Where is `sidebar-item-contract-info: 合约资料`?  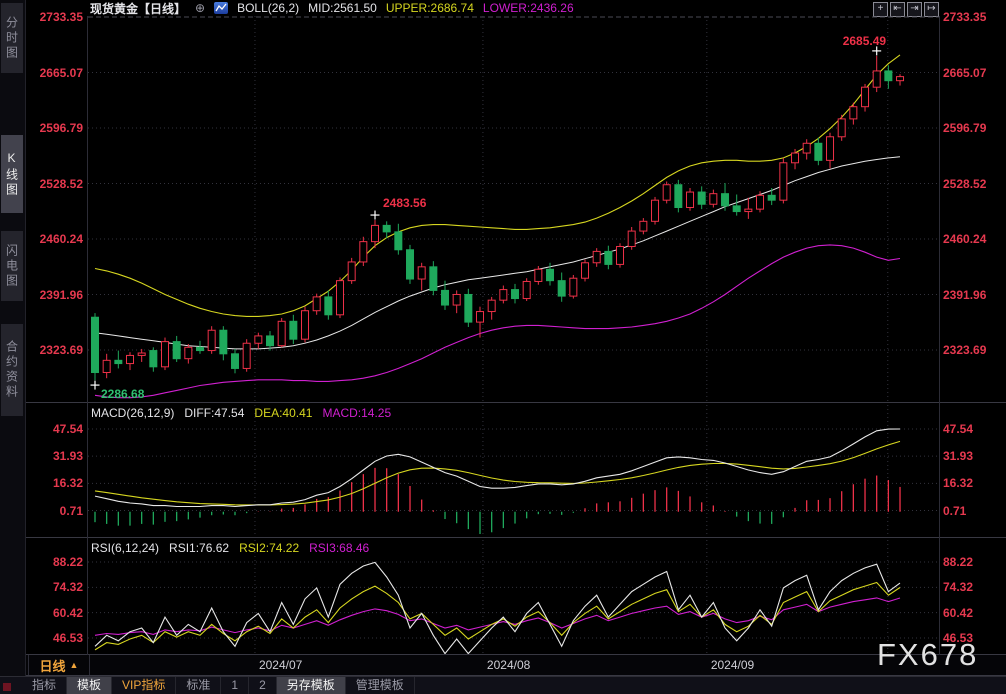
sidebar-item-contract-info: 合约资料 is located at coordinates (12, 370).